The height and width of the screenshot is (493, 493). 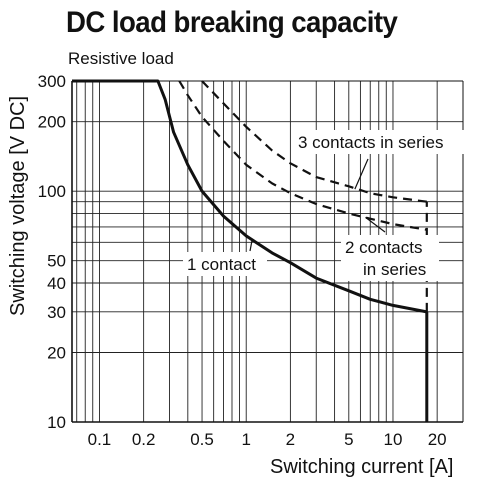 What do you see at coordinates (56, 283) in the screenshot?
I see `y-tick-label: 40` at bounding box center [56, 283].